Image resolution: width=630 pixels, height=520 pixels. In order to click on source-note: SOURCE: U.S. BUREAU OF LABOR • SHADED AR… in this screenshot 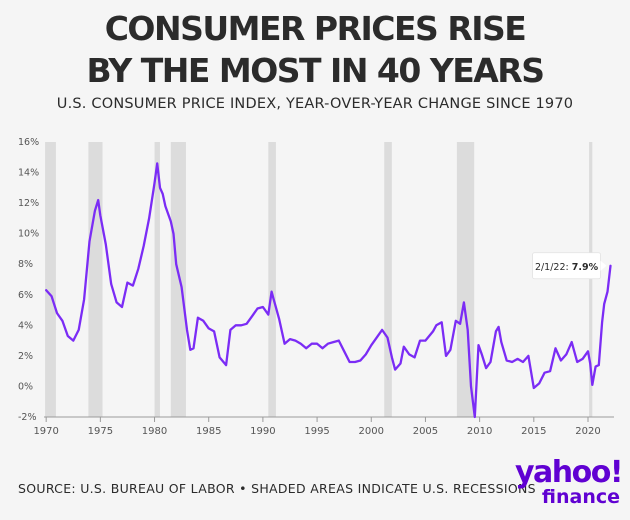, I will do `click(277, 488)`.